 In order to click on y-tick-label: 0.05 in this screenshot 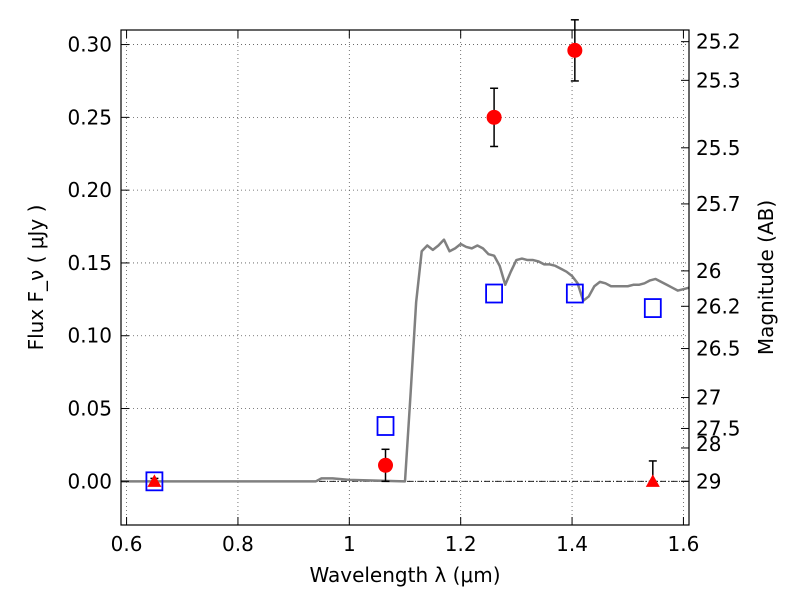, I will do `click(89, 409)`.